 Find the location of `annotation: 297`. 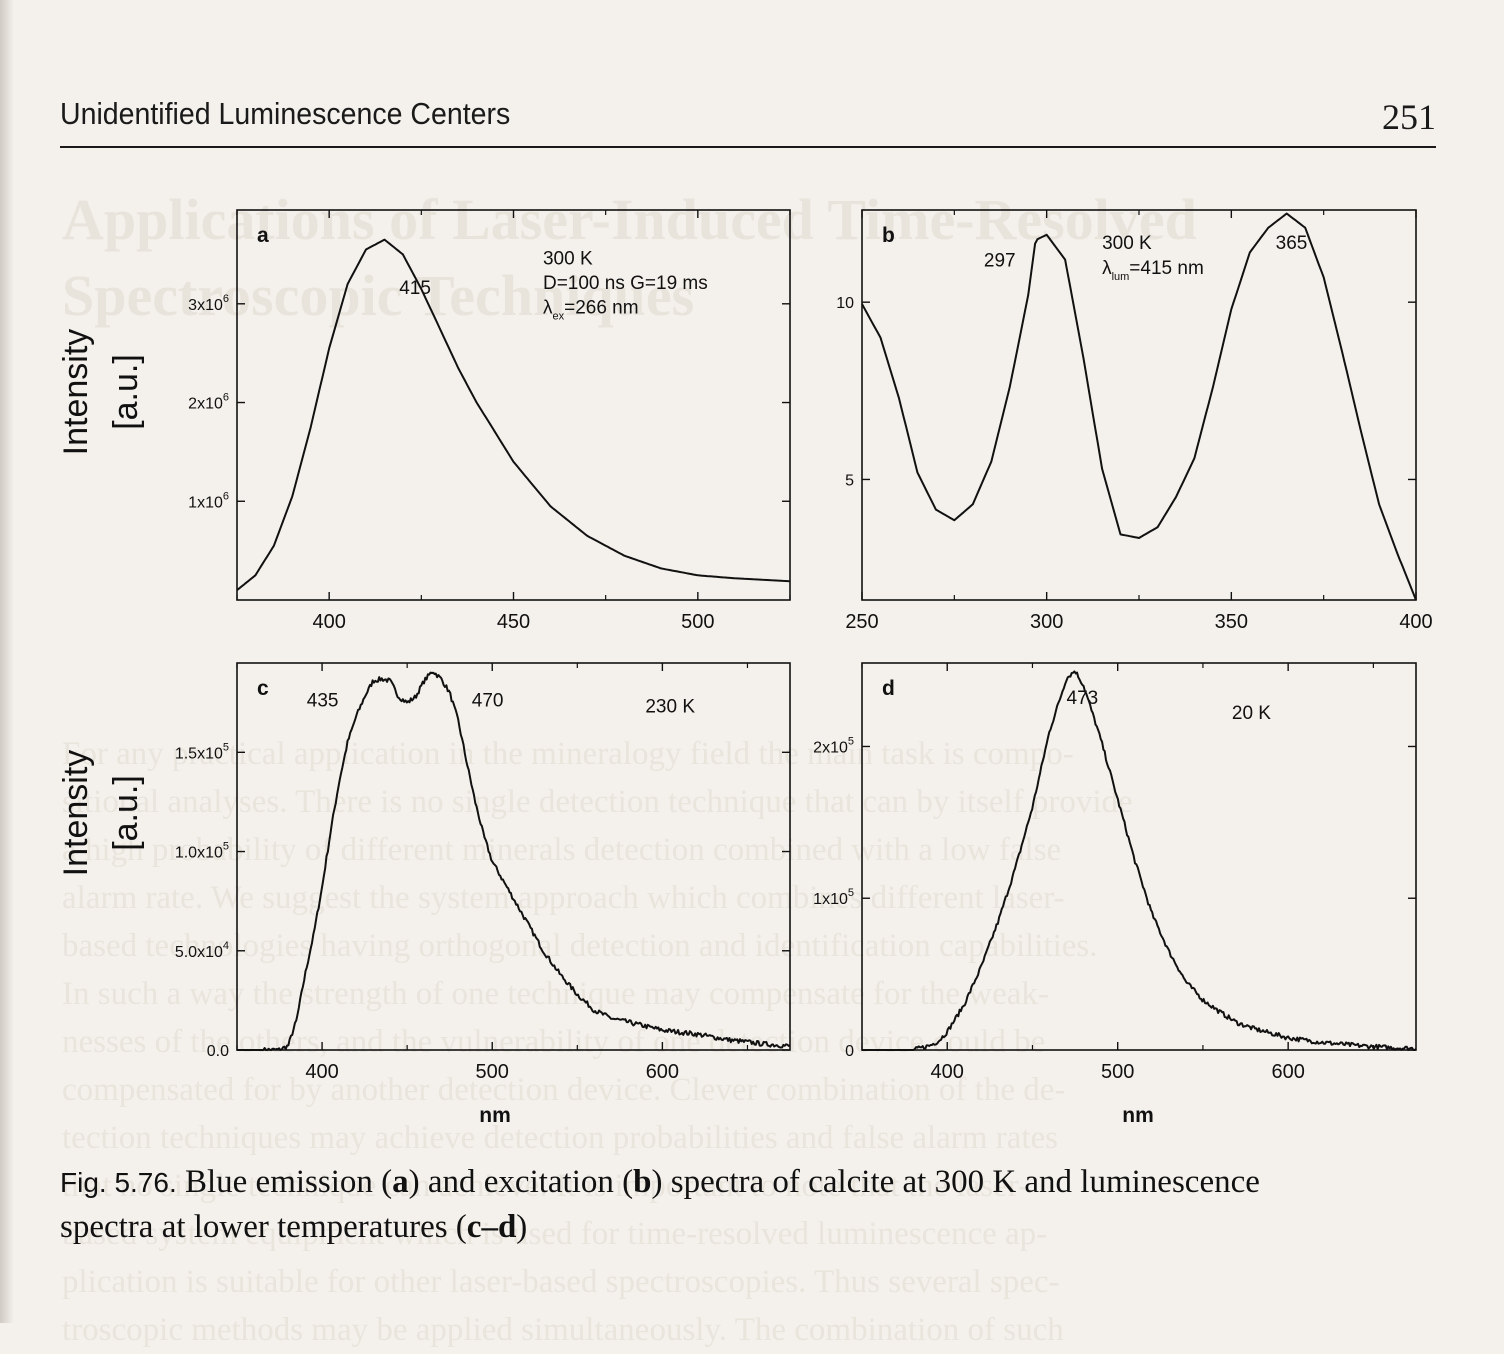

annotation: 297 is located at coordinates (1000, 261).